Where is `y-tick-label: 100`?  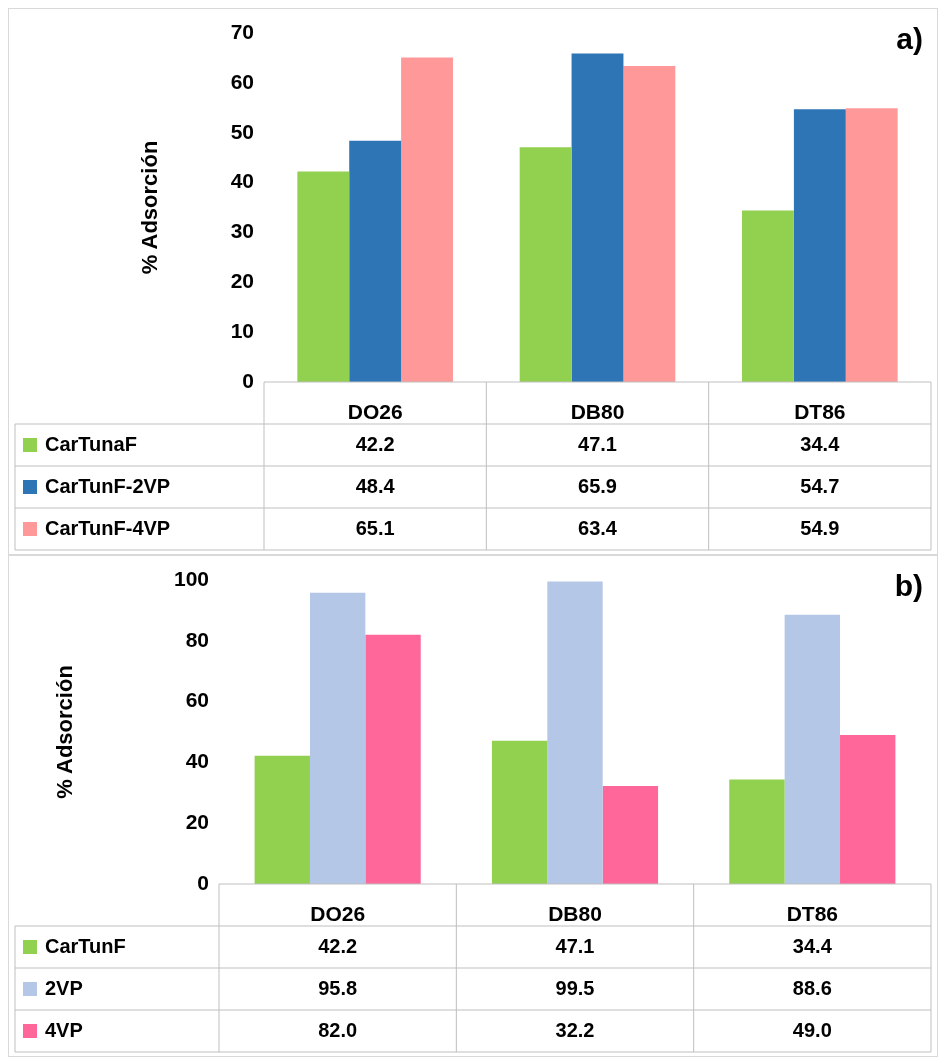
y-tick-label: 100 is located at coordinates (191, 578).